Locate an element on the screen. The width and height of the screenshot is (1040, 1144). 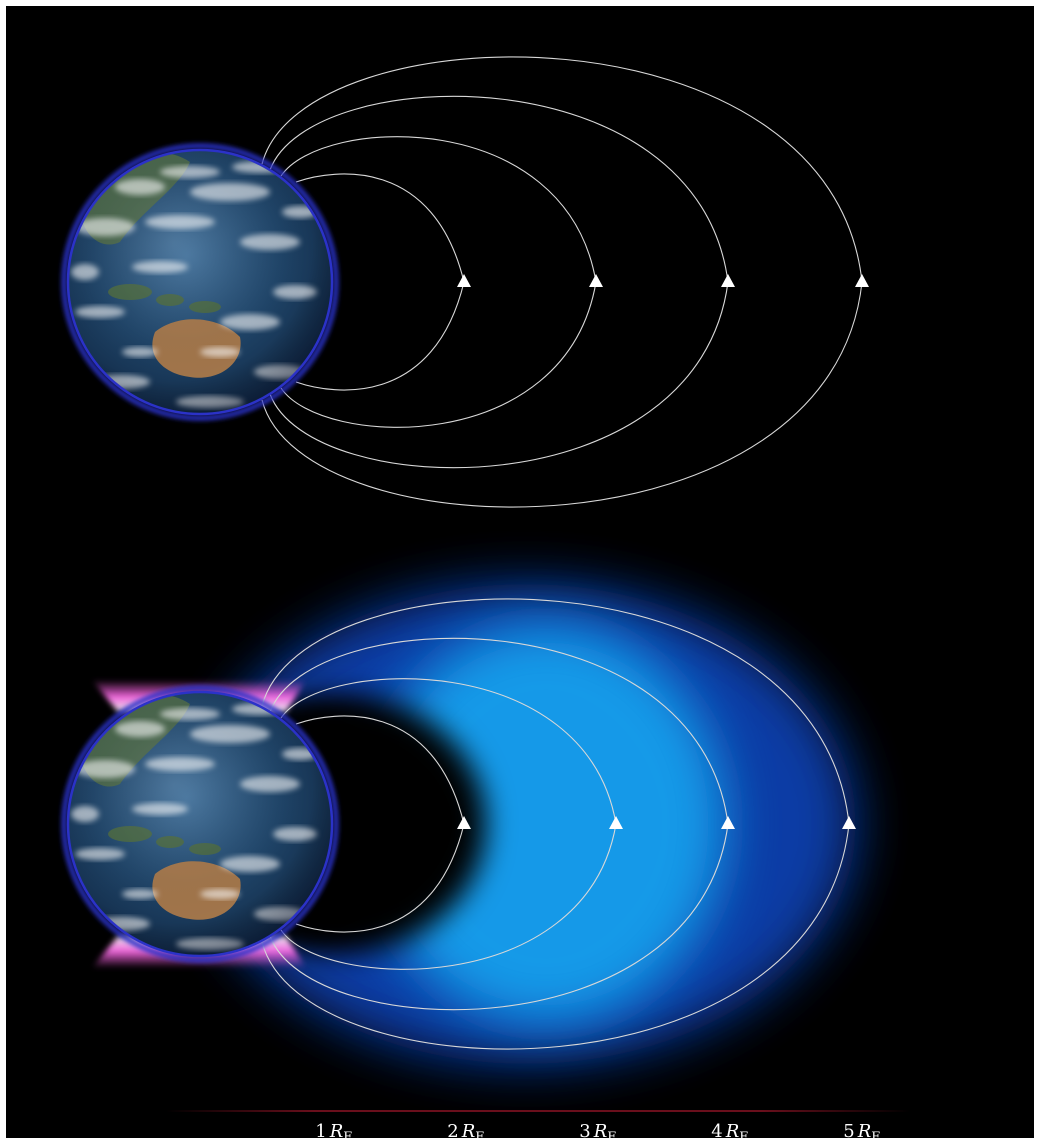
scale-label-5: 5 RE is located at coordinates (862, 1130).